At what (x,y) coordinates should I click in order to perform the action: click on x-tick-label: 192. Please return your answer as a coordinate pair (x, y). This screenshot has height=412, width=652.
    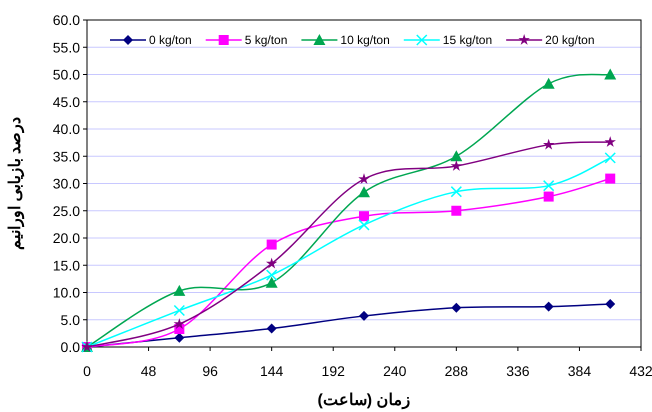
    Looking at the image, I should click on (334, 371).